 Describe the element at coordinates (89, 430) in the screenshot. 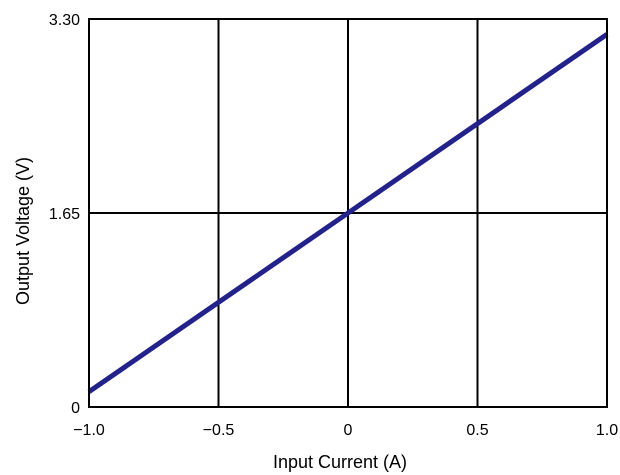

I see `x-tick-label: −1.0` at that location.